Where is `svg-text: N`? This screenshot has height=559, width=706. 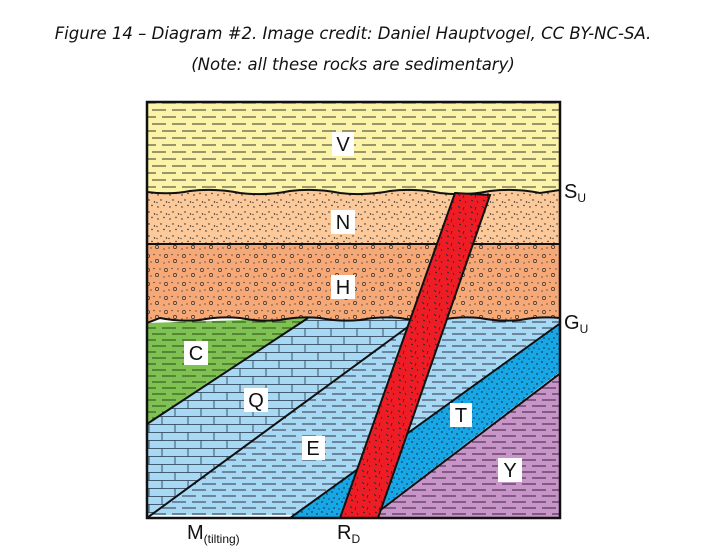 svg-text: N is located at coordinates (343, 223).